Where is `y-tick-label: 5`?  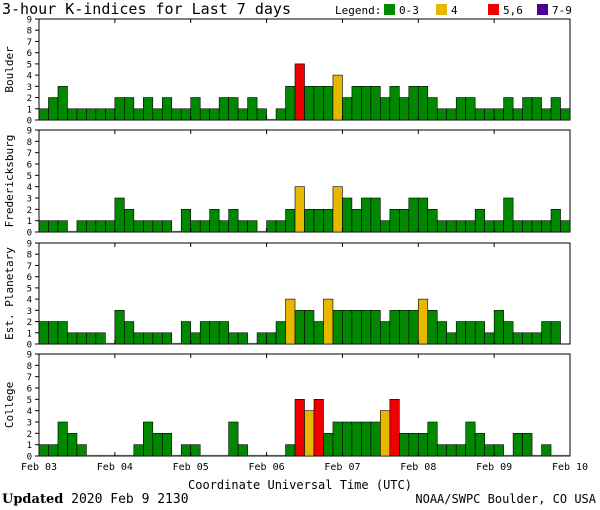 y-tick-label: 5 is located at coordinates (29, 177).